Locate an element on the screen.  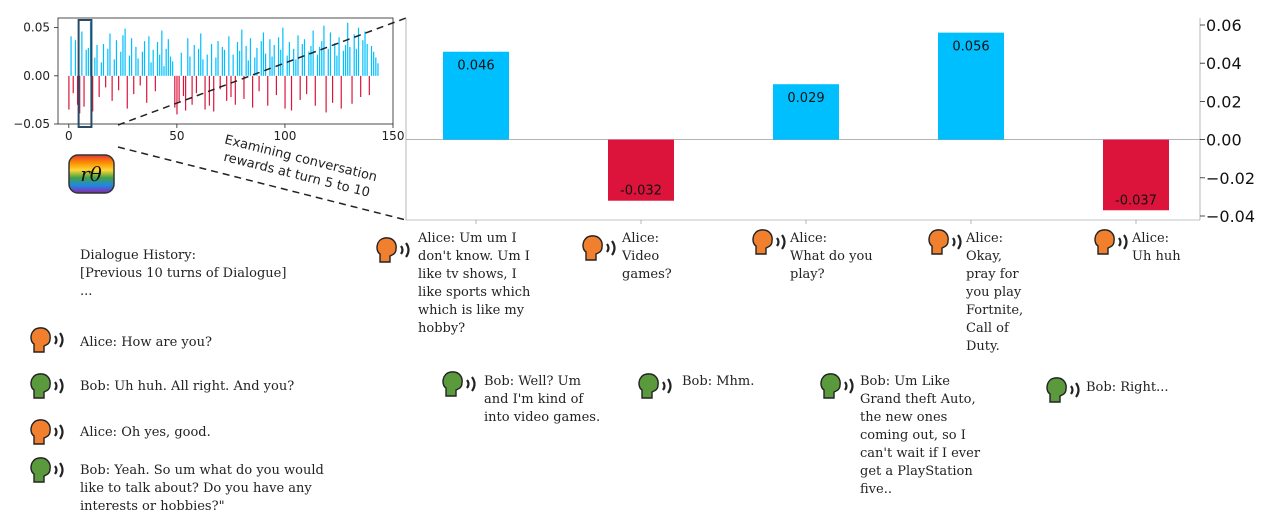
reward-model-icon: rθ is located at coordinates (91, 174).